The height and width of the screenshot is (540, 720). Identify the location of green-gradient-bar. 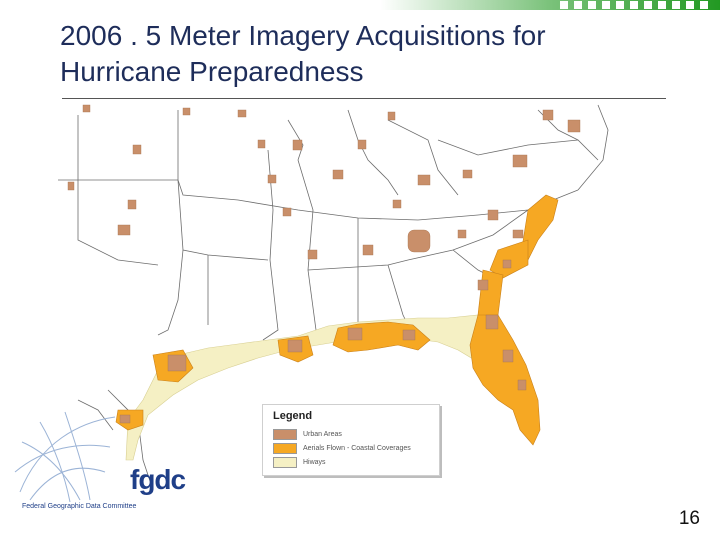
(550, 5).